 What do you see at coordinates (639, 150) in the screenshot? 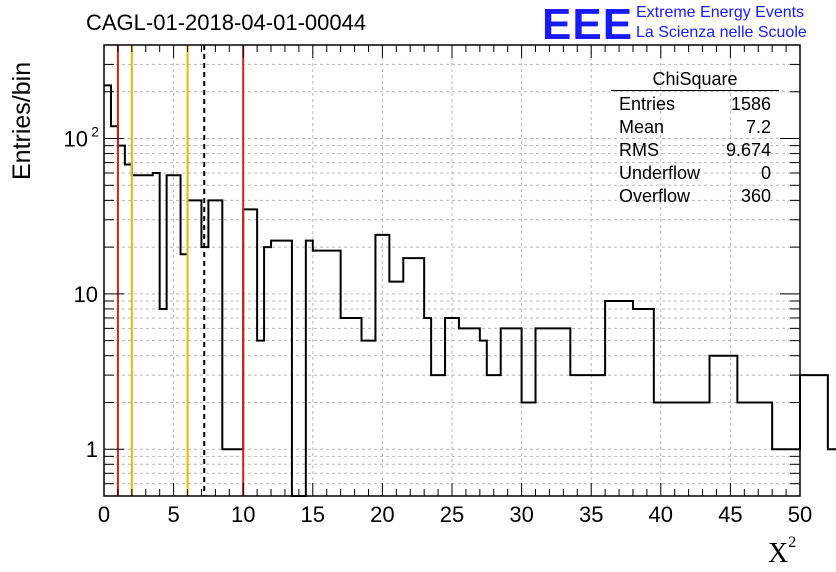
I see `stats-label: RMS` at bounding box center [639, 150].